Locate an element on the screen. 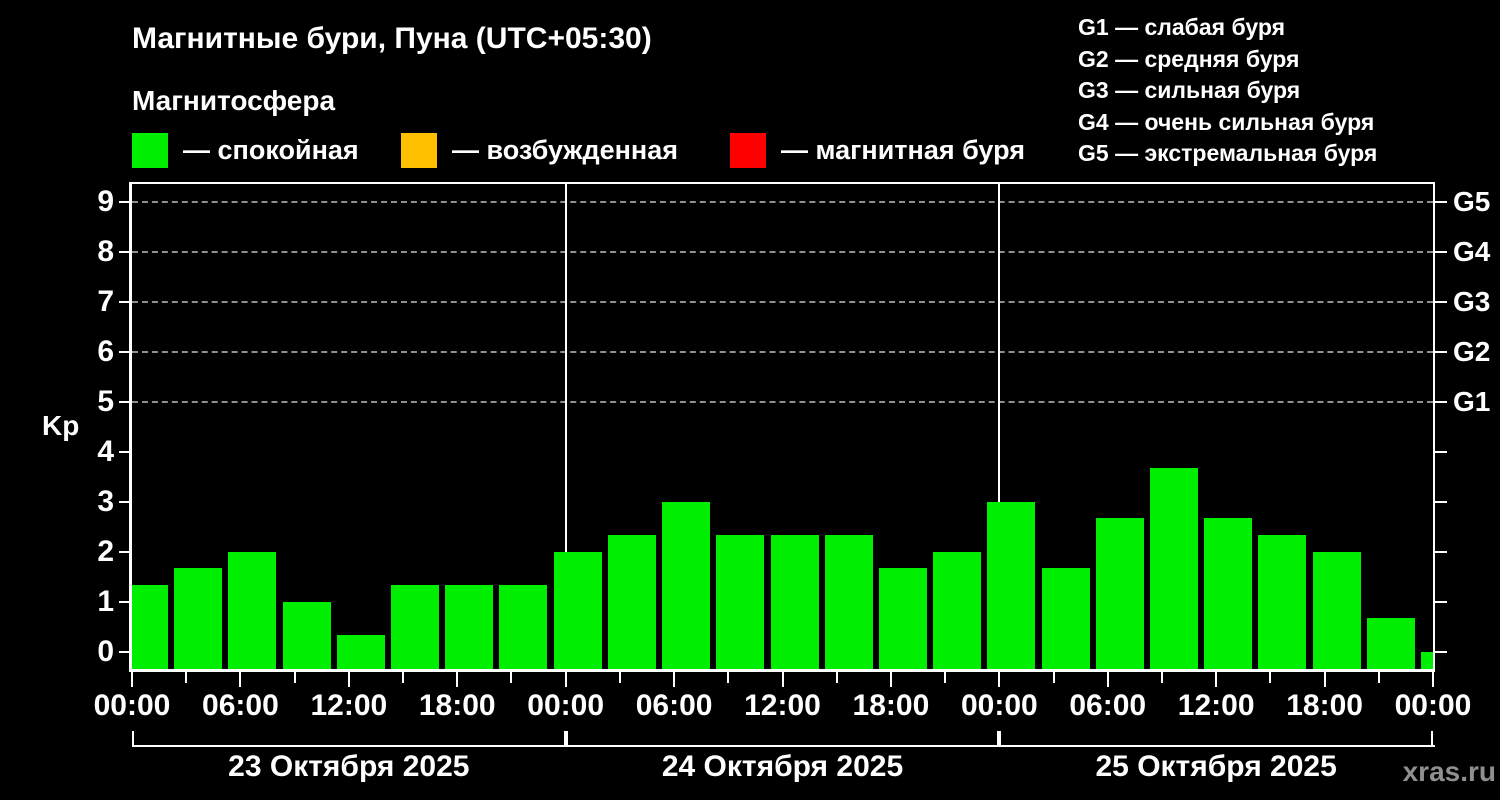  legend-label-quiet: — спокойная is located at coordinates (271, 149).